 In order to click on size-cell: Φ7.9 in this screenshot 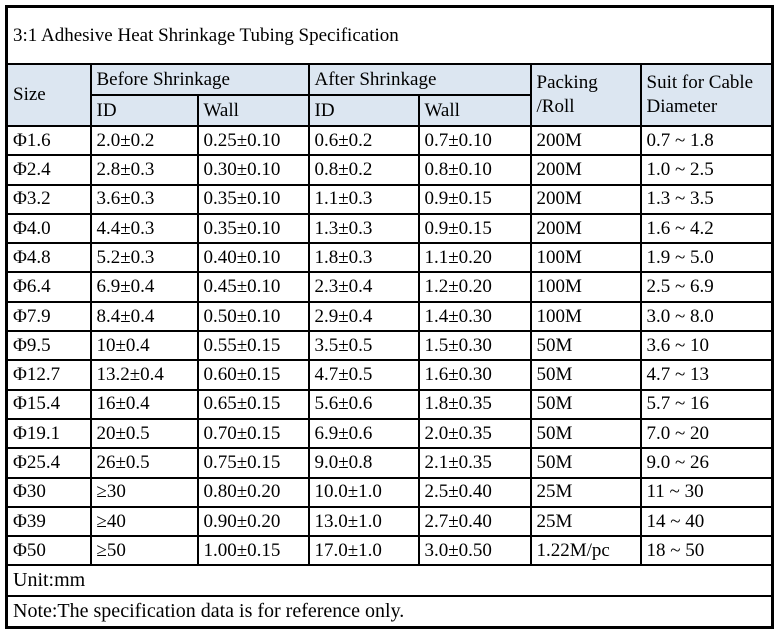, I will do `click(48, 316)`.